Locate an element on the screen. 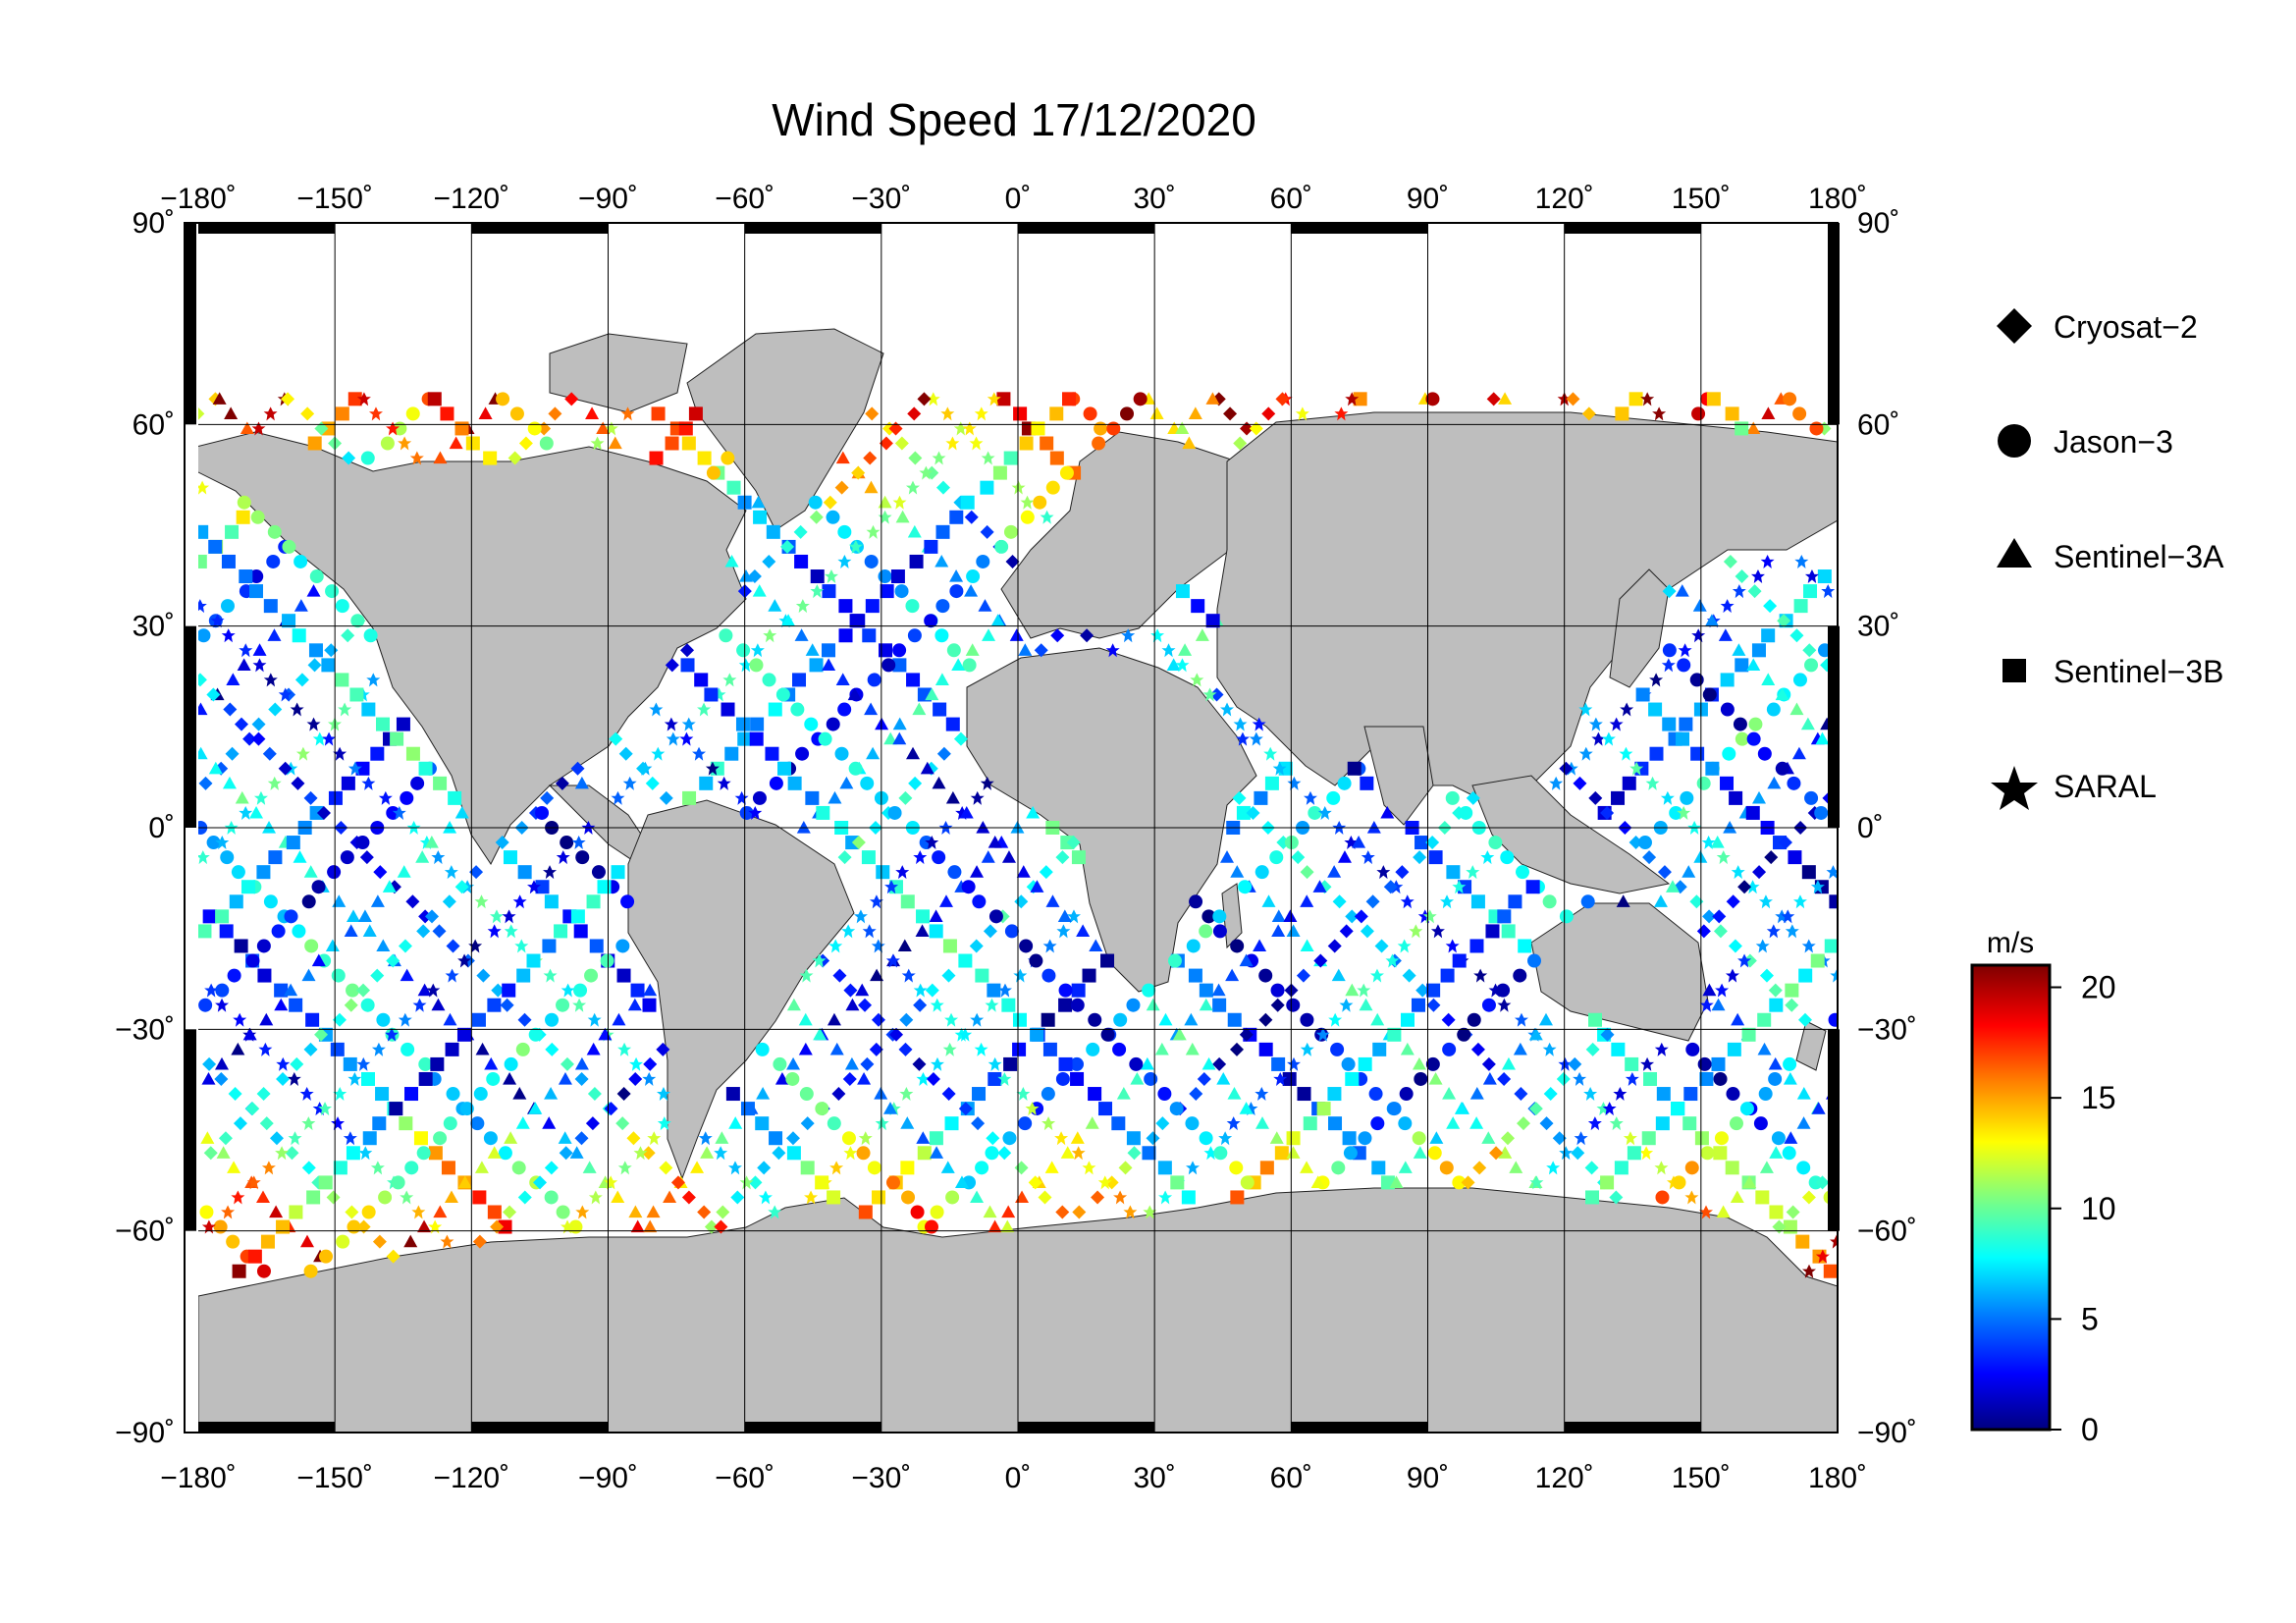 Image resolution: width=2296 pixels, height=1623 pixels. land-asia is located at coordinates (1527, 608).